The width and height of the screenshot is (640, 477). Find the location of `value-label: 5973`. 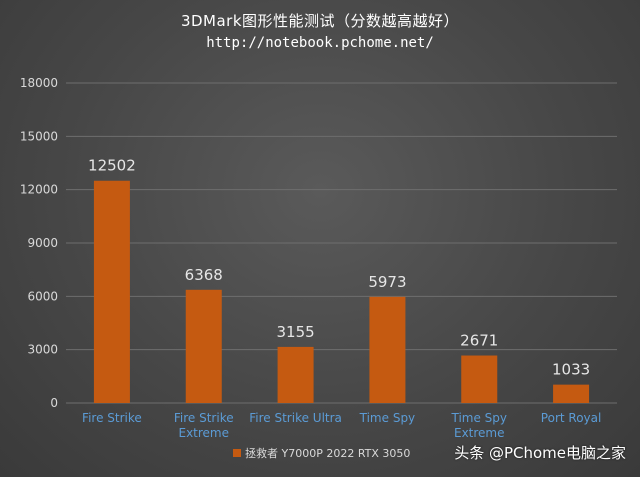

value-label: 5973 is located at coordinates (387, 282).